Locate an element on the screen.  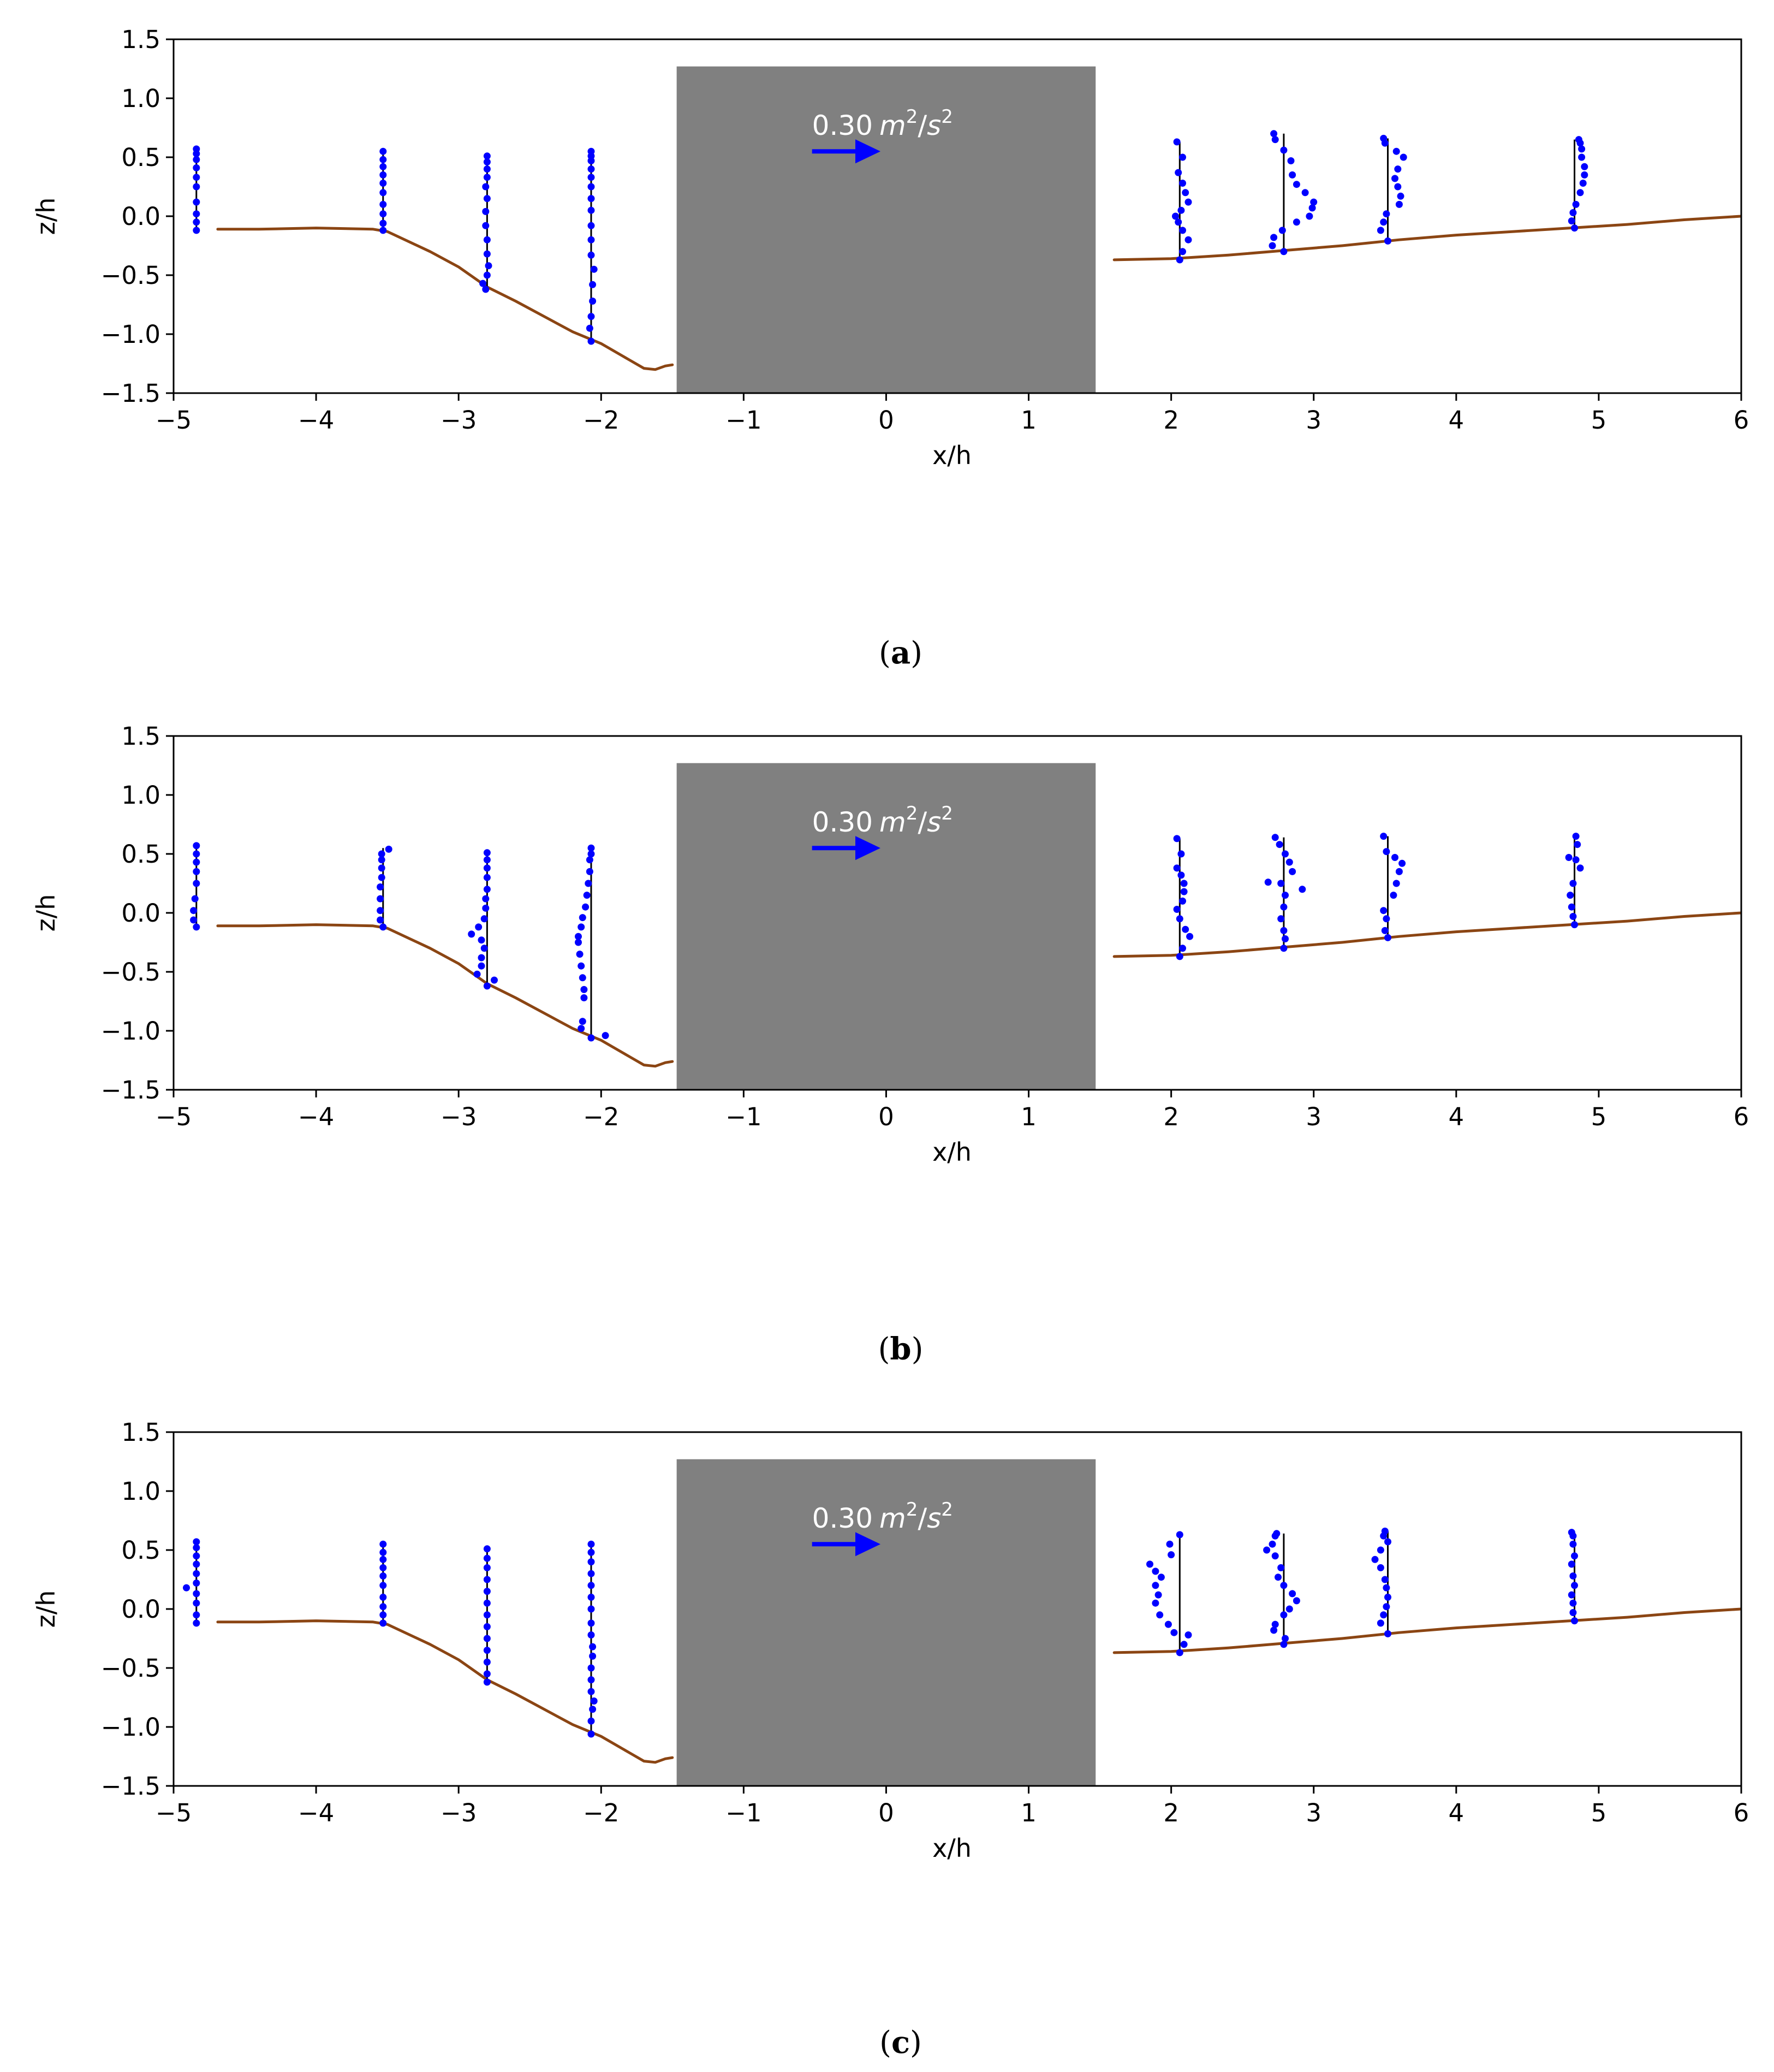
caption-open: ( is located at coordinates (884, 1349).